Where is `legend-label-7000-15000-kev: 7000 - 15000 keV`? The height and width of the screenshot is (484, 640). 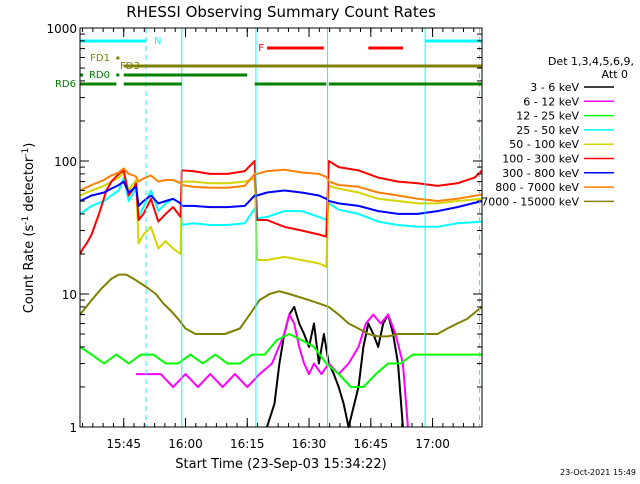 legend-label-7000-15000-kev: 7000 - 15000 keV is located at coordinates (530, 201).